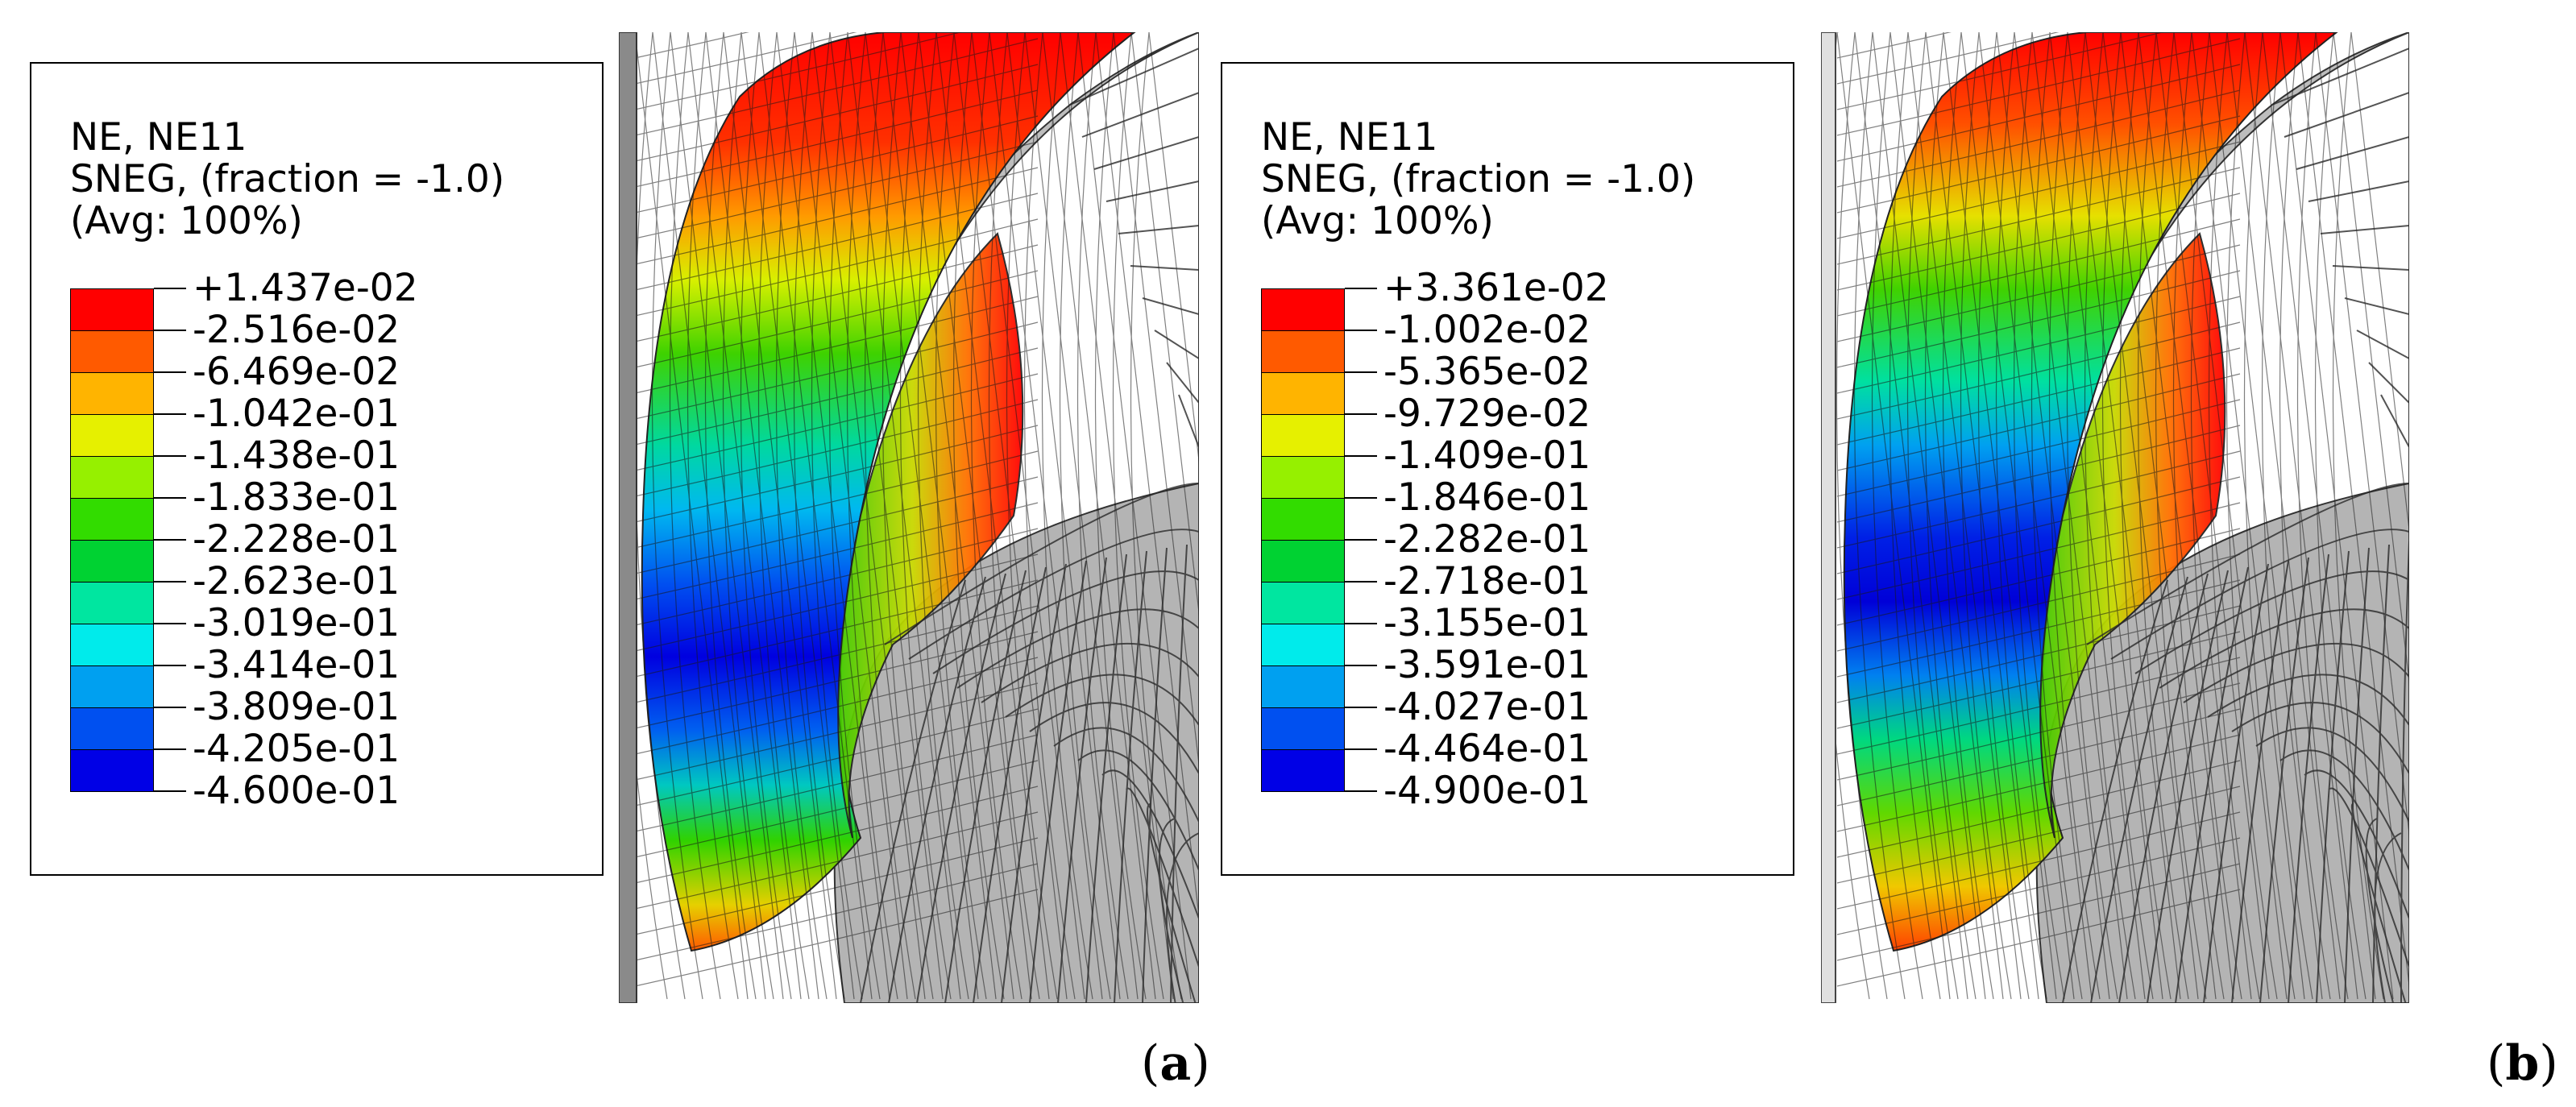  What do you see at coordinates (1487, 372) in the screenshot?
I see `tick-label: -5.365e-02` at bounding box center [1487, 372].